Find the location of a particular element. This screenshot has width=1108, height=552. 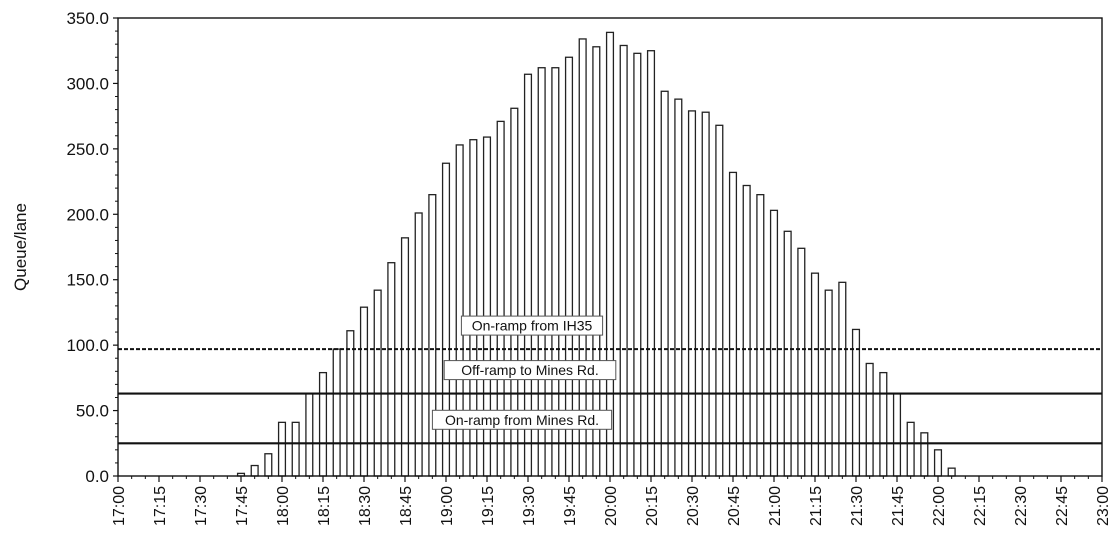

bar-2005 is located at coordinates (623, 260).